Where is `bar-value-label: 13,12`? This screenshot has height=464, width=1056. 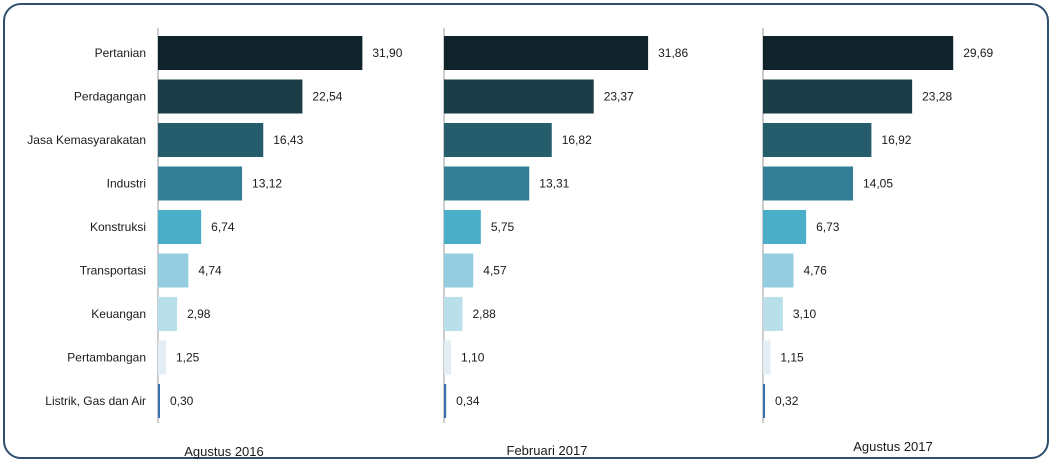 bar-value-label: 13,12 is located at coordinates (267, 184).